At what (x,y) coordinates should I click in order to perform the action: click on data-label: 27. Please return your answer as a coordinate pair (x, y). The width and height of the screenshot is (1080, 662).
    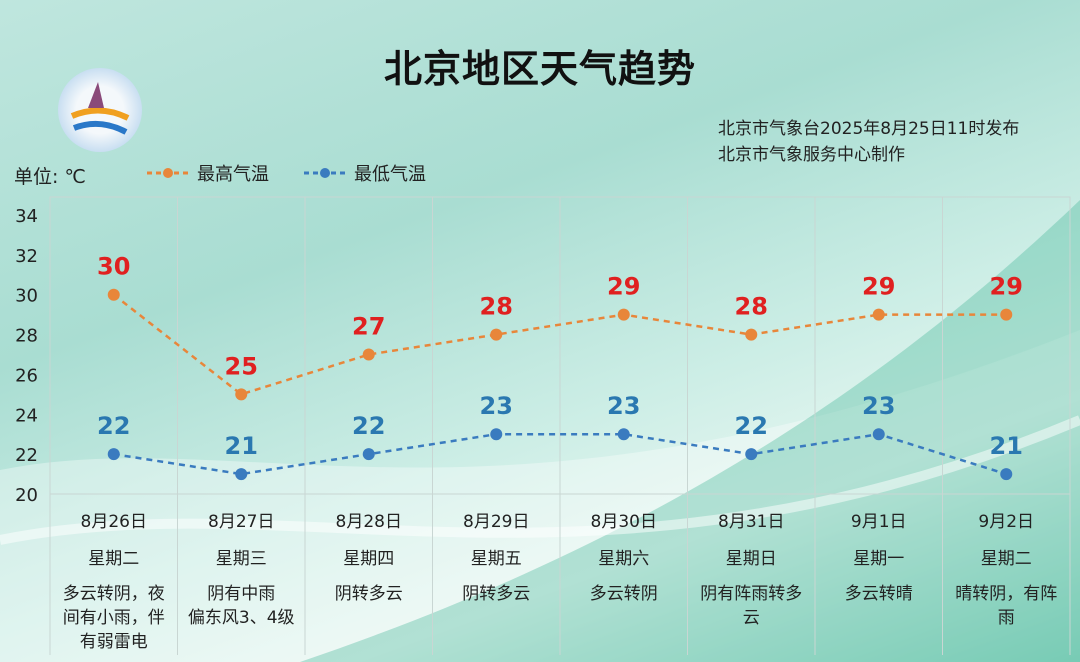
    Looking at the image, I should click on (368, 327).